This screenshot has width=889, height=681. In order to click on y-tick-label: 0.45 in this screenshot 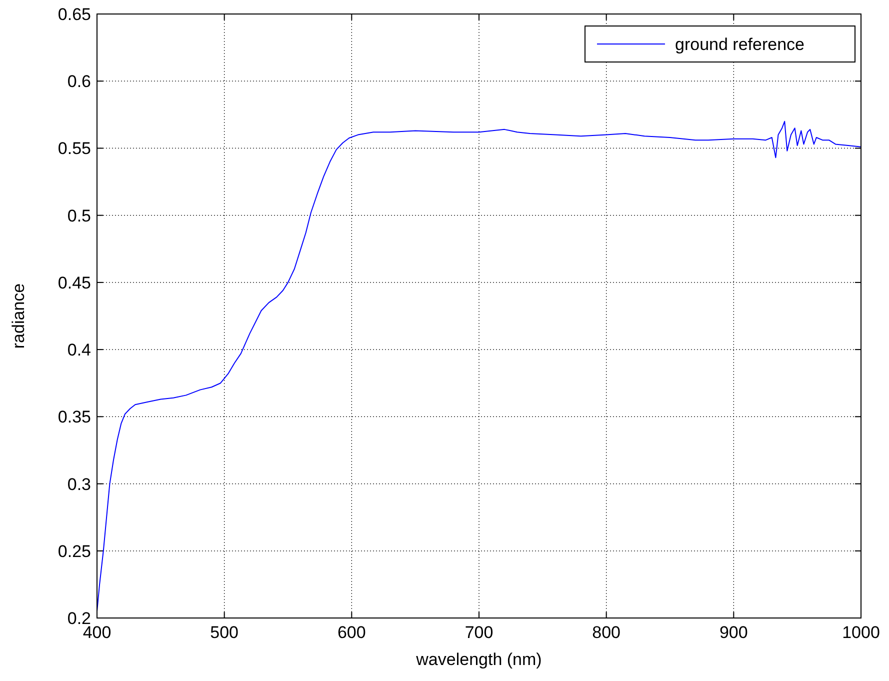, I will do `click(74, 282)`.